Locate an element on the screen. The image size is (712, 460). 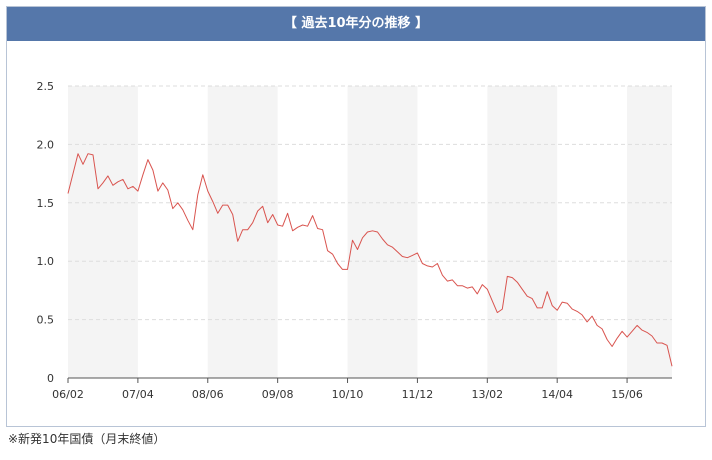
y-tick-label: 2.0 is located at coordinates (46, 144).